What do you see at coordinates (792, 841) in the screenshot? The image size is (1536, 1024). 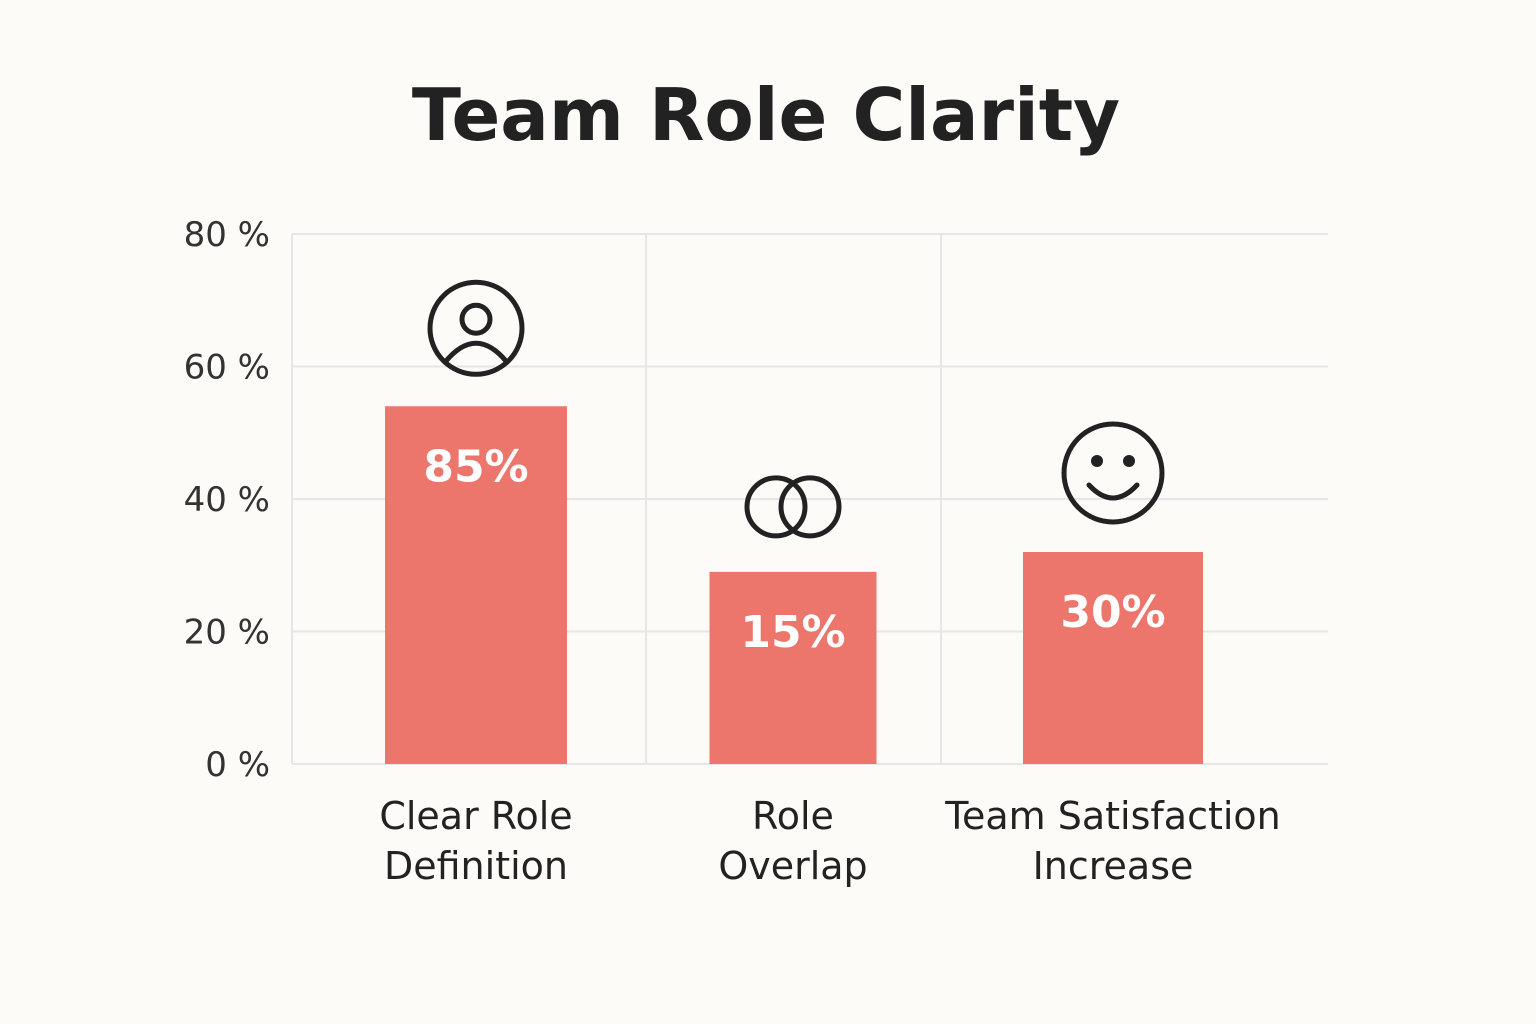 I see `category-label: Role Overlap` at bounding box center [792, 841].